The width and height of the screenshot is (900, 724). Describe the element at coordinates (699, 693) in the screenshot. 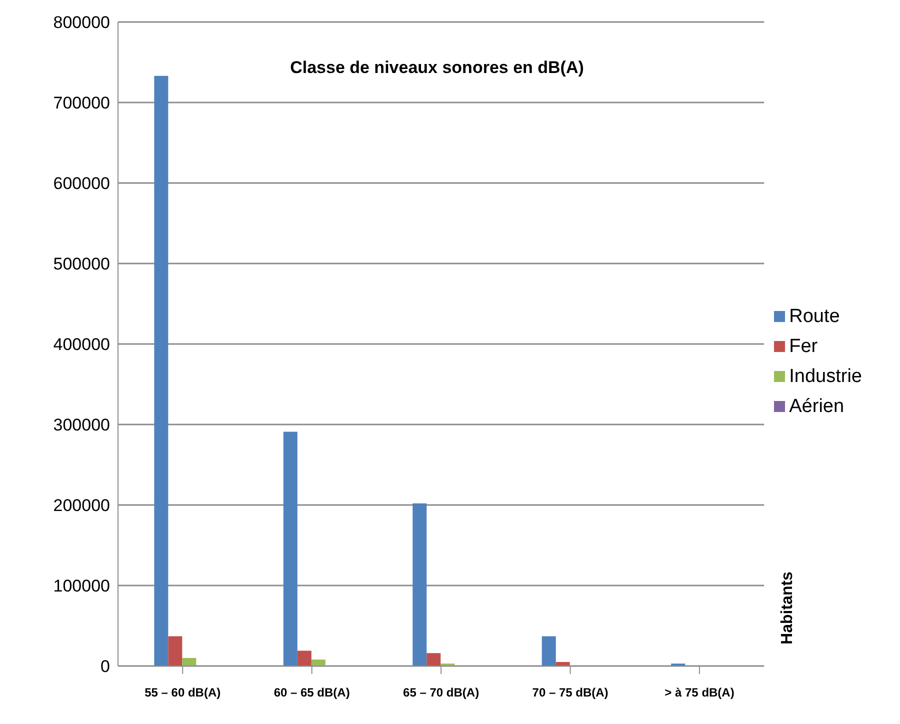

I see `x-tick-label: > à 75 dB(A)` at that location.